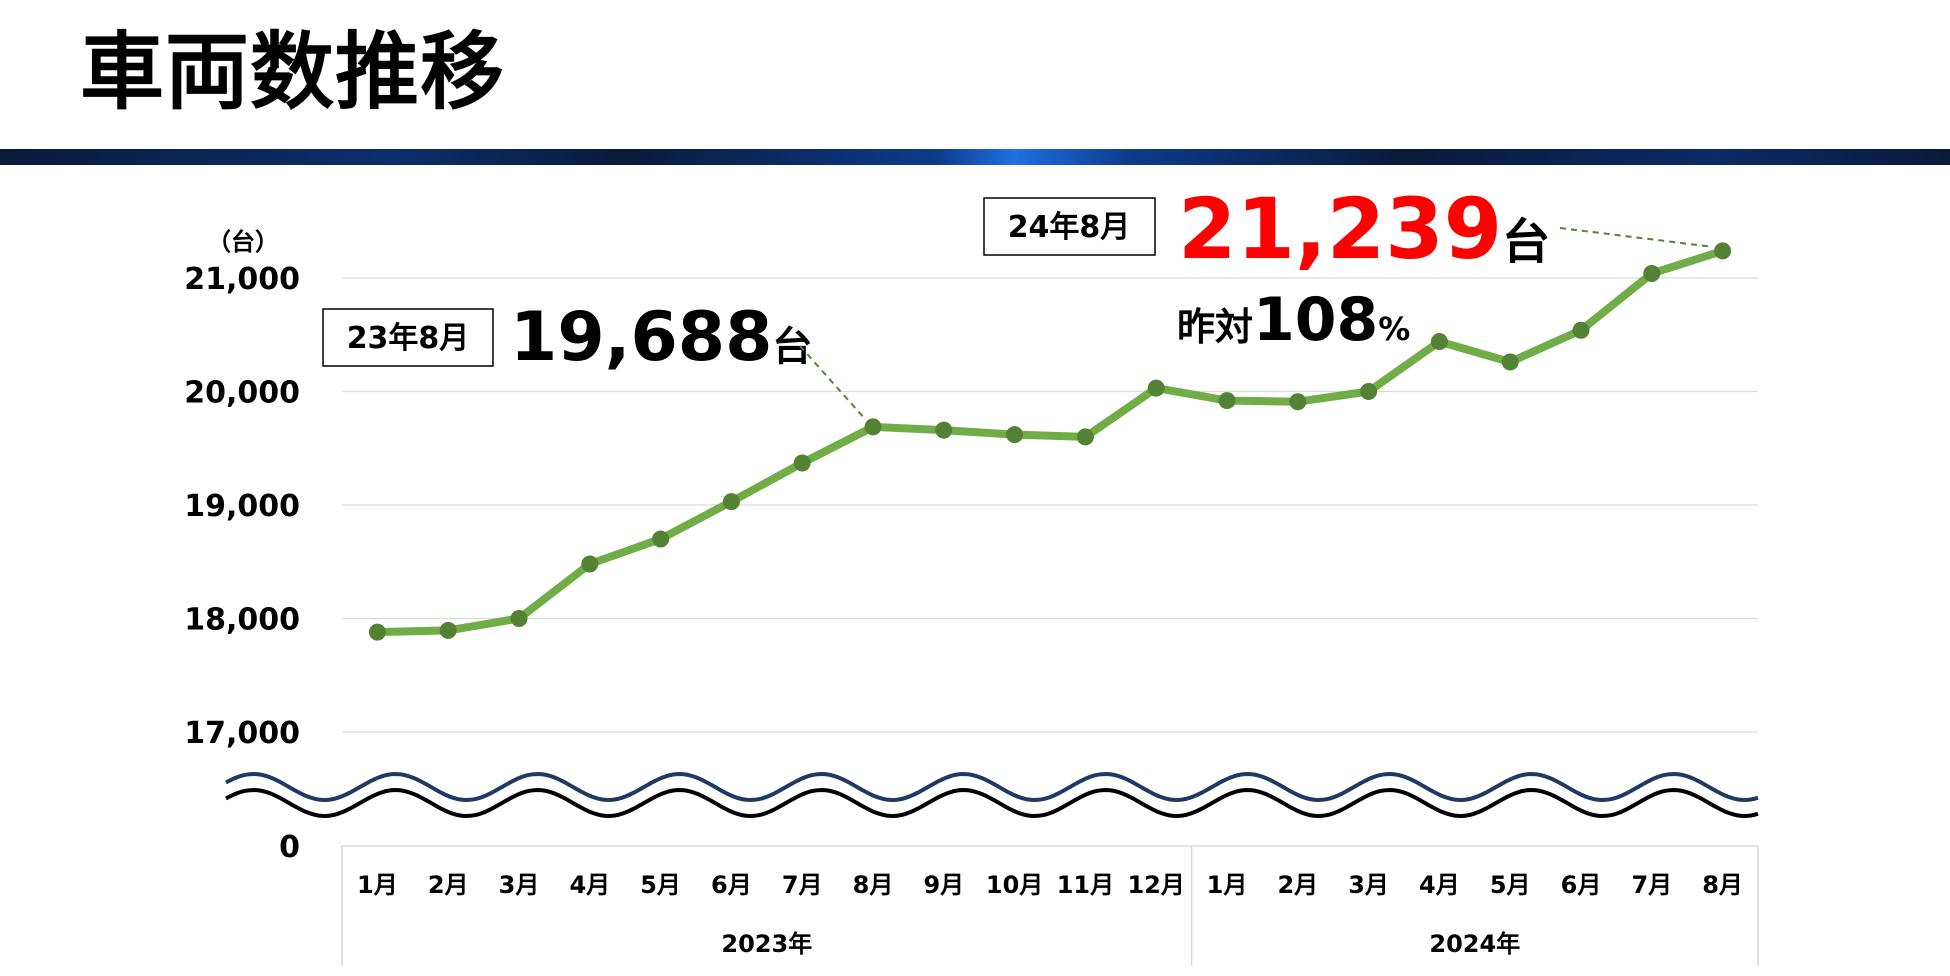 The height and width of the screenshot is (976, 1950). I want to click on y-tick-label: 21,000, so click(242, 279).